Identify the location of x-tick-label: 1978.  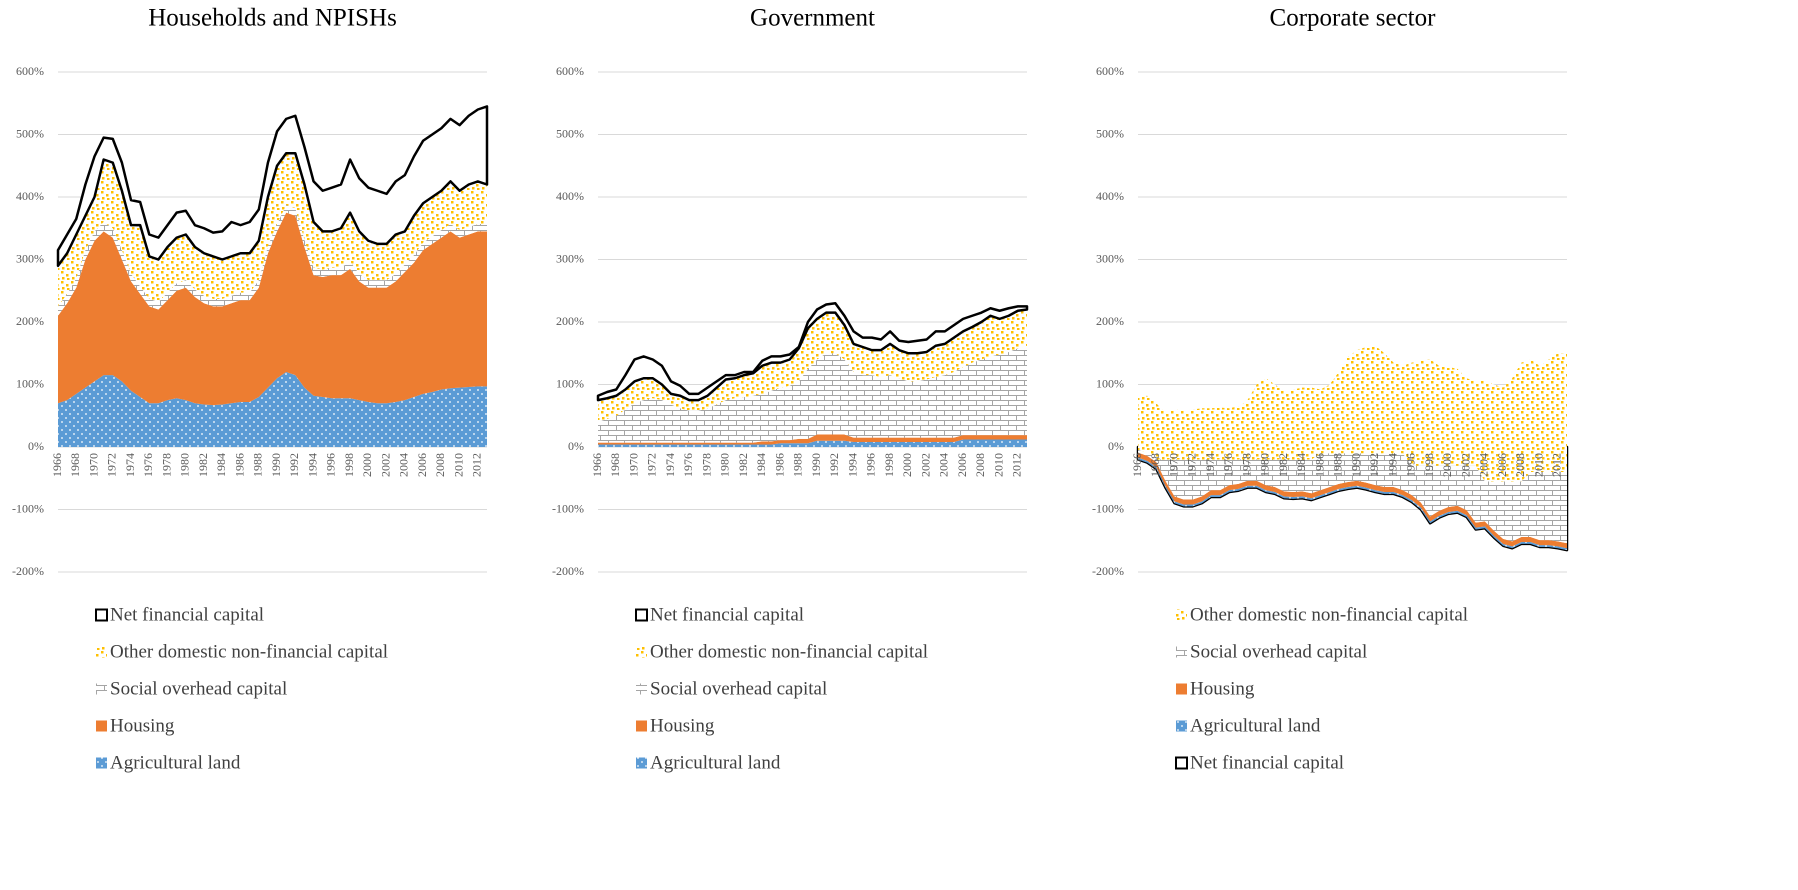
(166, 465).